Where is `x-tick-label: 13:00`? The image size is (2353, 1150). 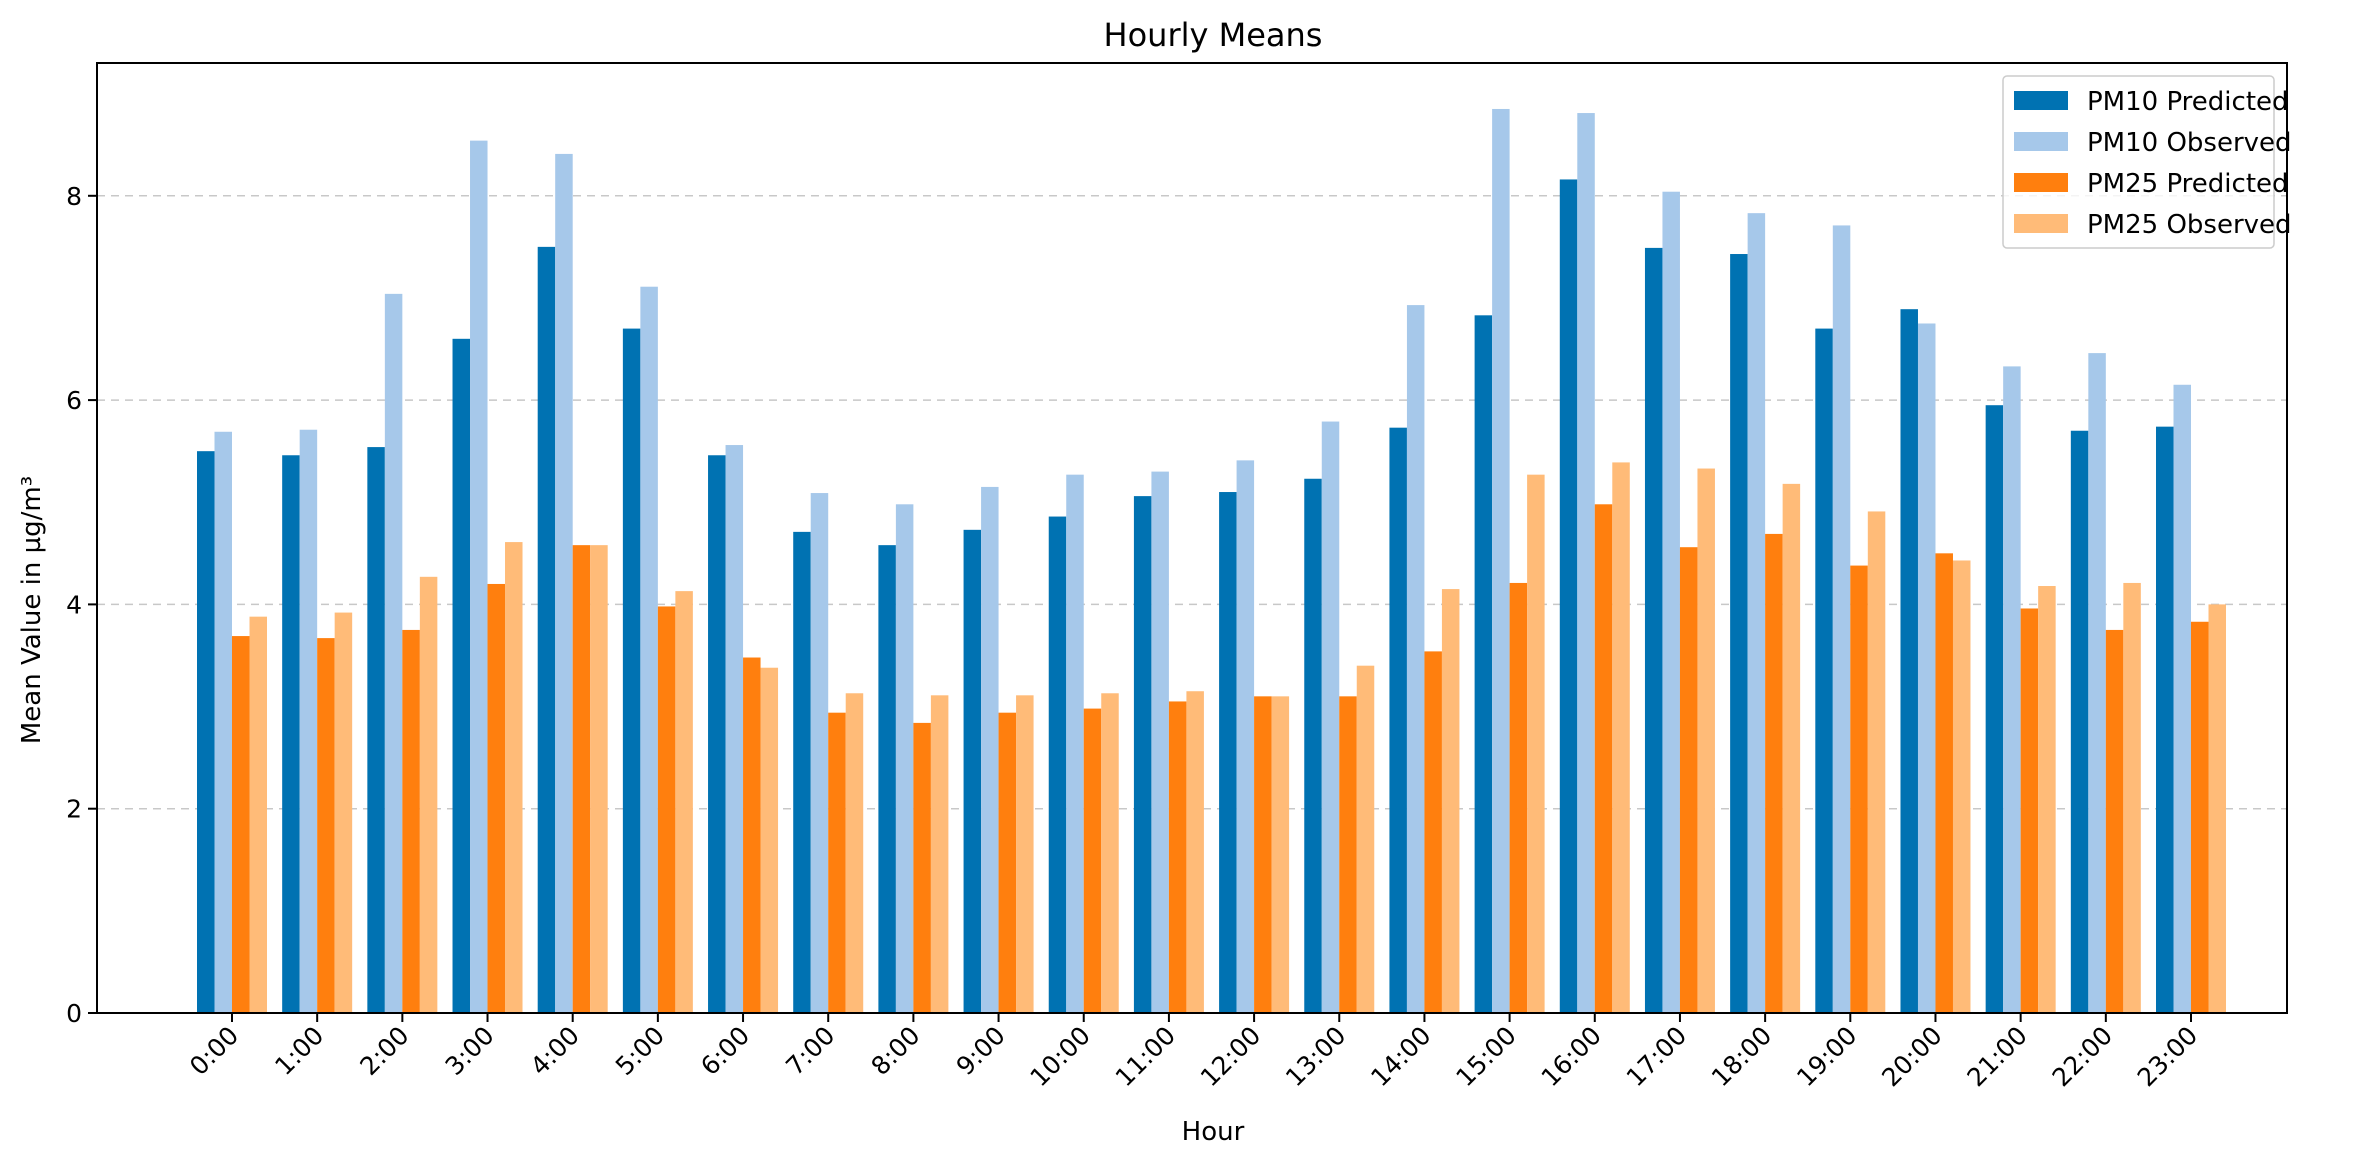 x-tick-label: 13:00 is located at coordinates (1315, 1056).